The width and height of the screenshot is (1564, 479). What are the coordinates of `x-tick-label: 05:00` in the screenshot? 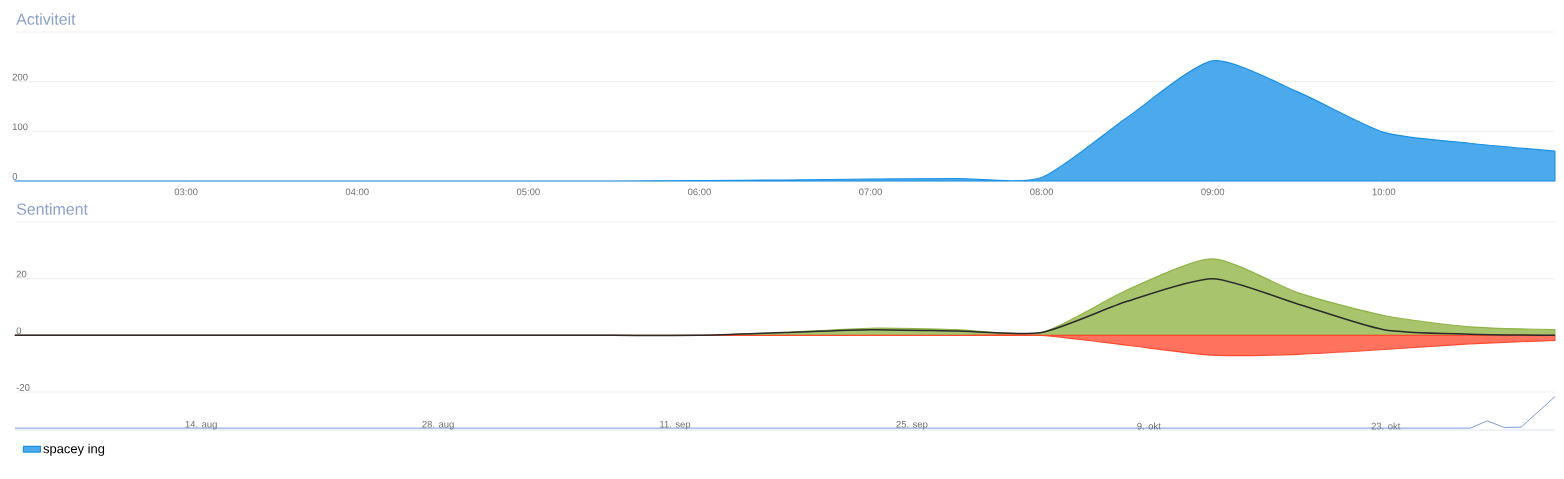 It's located at (528, 192).